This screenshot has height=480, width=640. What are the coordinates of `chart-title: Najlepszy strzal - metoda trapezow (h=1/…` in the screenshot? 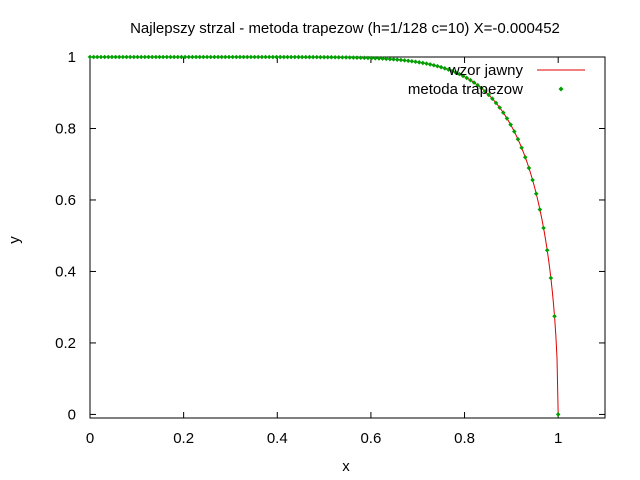 It's located at (345, 28).